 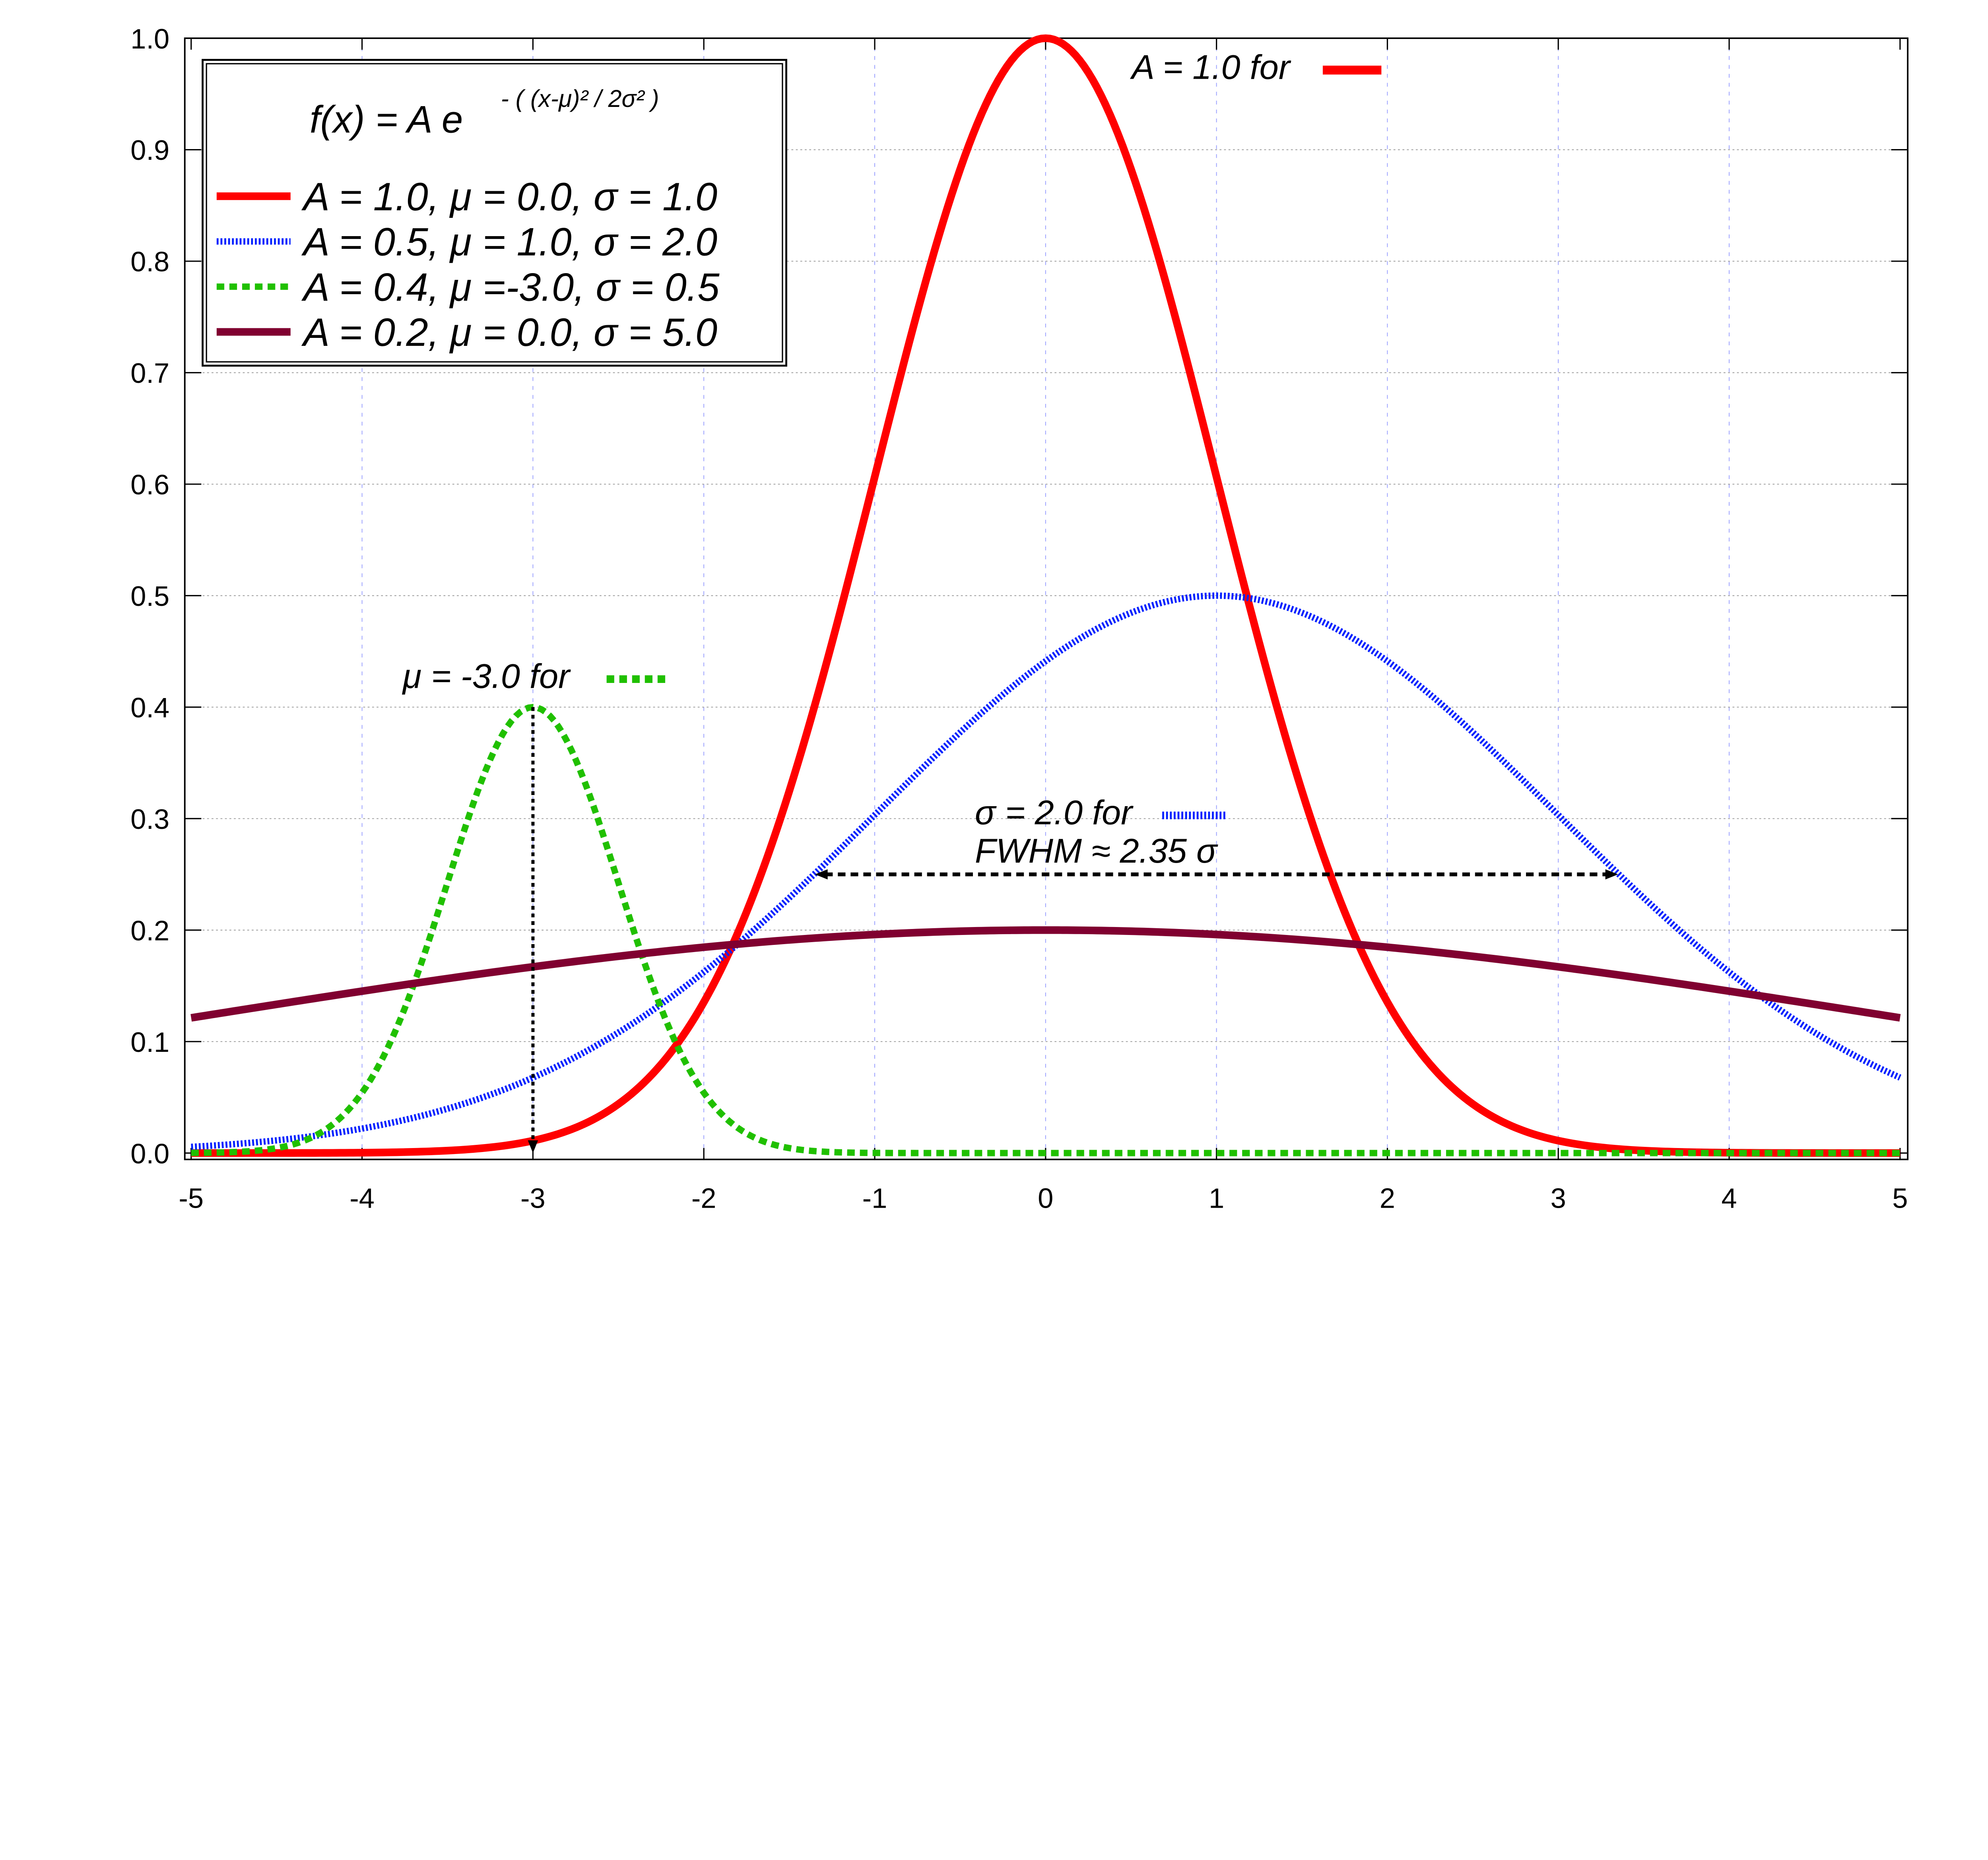 I want to click on legend-formula-exponent: - ( (x-μ)² / 2σ² ), so click(x=580, y=98).